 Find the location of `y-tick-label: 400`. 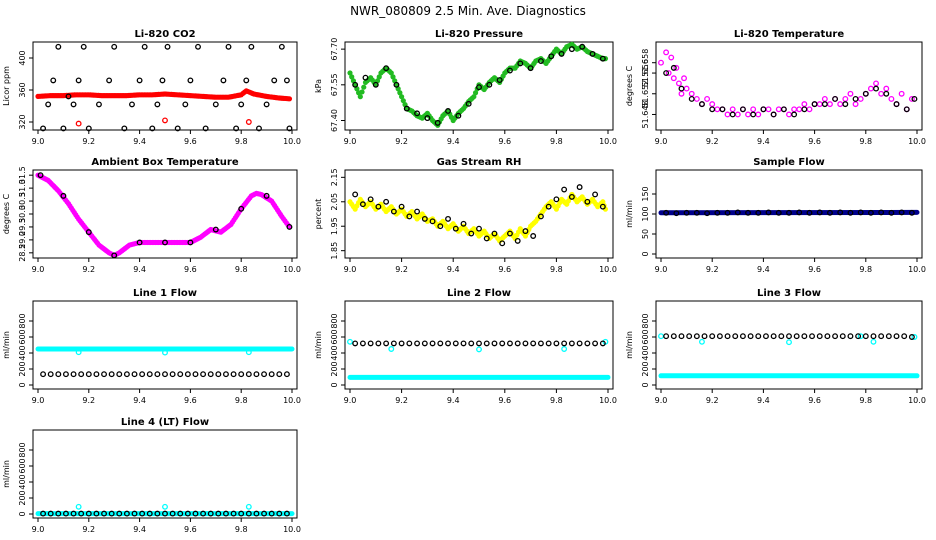

y-tick-label: 400 is located at coordinates (645, 352).